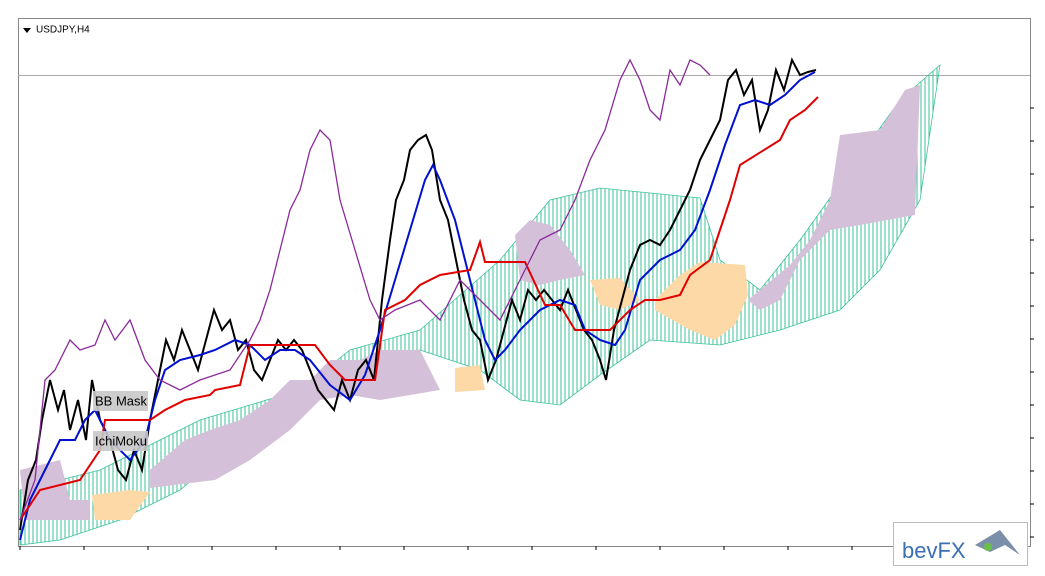 This screenshot has width=1045, height=576. I want to click on logo-dot, so click(988, 547).